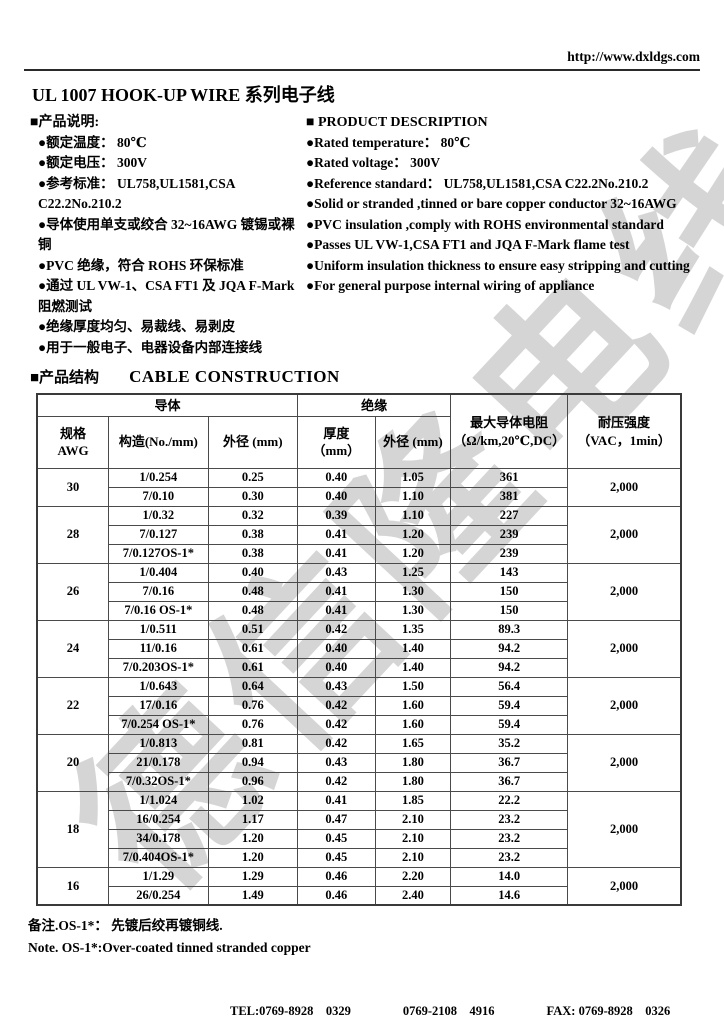 This screenshot has height=1024, width=724. What do you see at coordinates (73, 442) in the screenshot?
I see `awg-header: 规格 AWG` at bounding box center [73, 442].